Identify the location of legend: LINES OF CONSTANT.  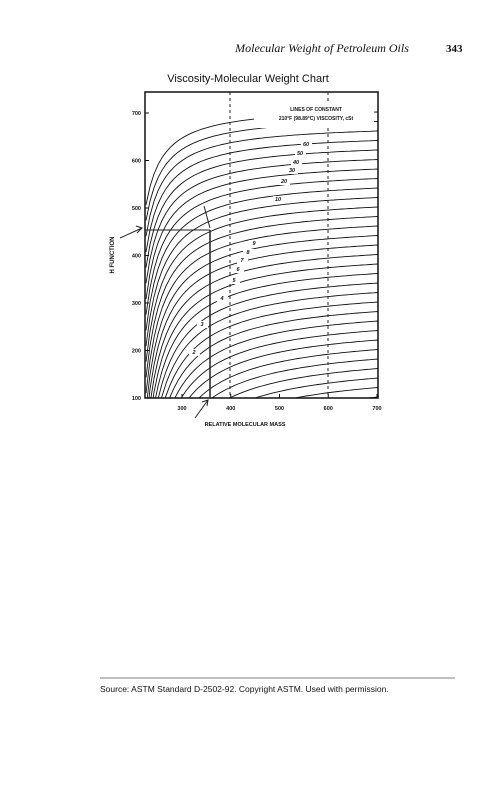
(316, 110).